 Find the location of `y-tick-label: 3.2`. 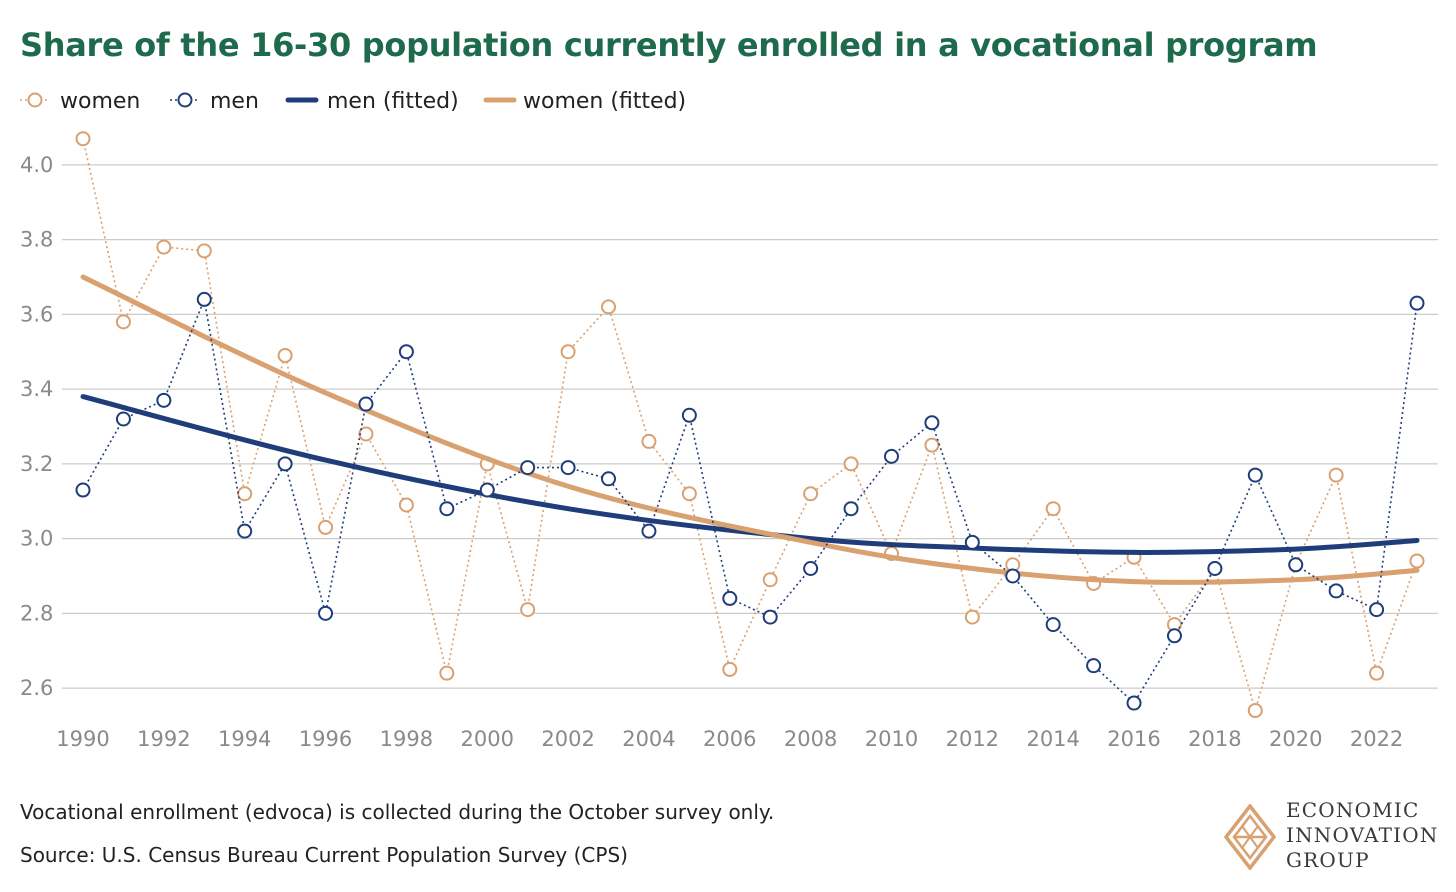

y-tick-label: 3.2 is located at coordinates (36, 464).